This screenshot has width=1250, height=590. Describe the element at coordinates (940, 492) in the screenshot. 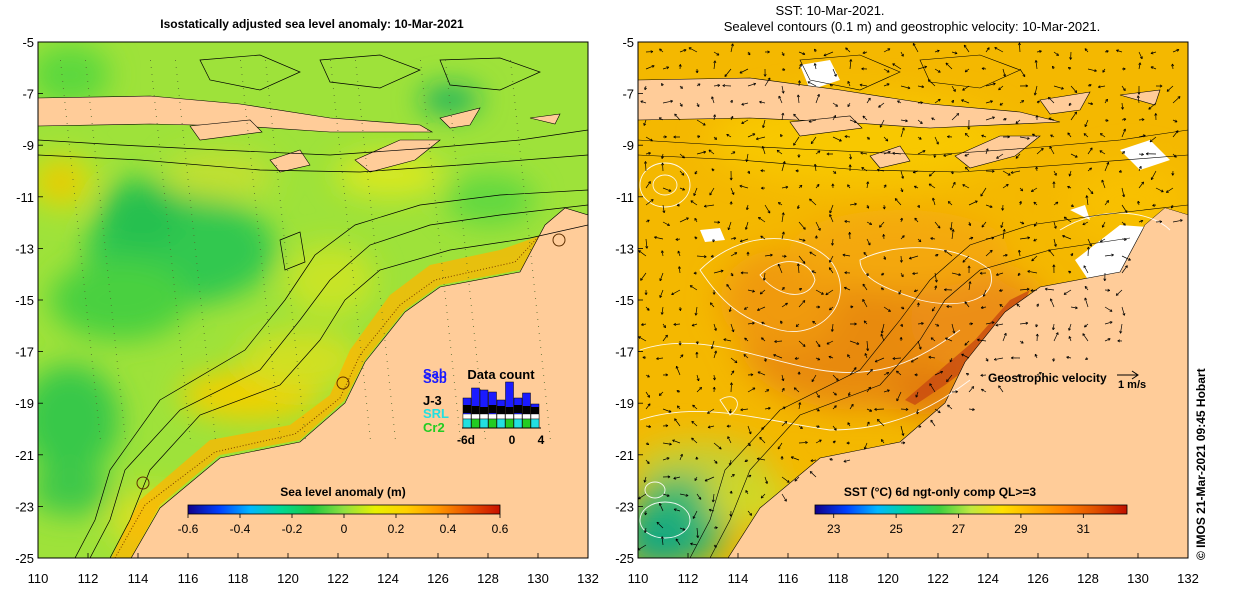

I see `sst-colorbar-label: SST (°C) 6d ngt-only comp QL>=3` at that location.